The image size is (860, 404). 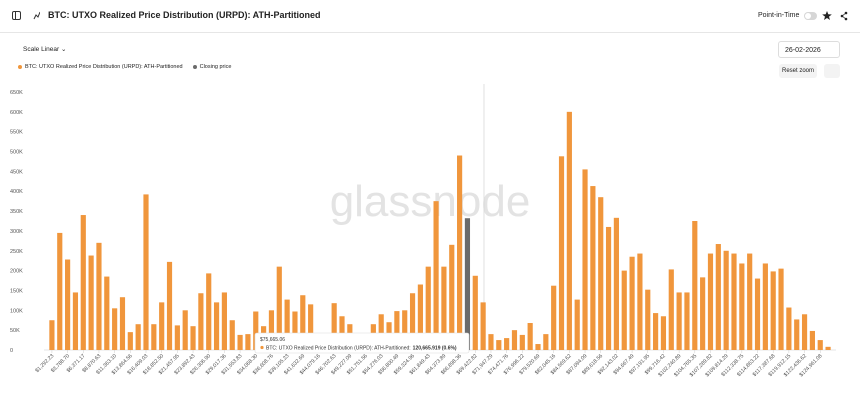 What do you see at coordinates (836, 16) in the screenshot?
I see `header-actions` at bounding box center [836, 16].